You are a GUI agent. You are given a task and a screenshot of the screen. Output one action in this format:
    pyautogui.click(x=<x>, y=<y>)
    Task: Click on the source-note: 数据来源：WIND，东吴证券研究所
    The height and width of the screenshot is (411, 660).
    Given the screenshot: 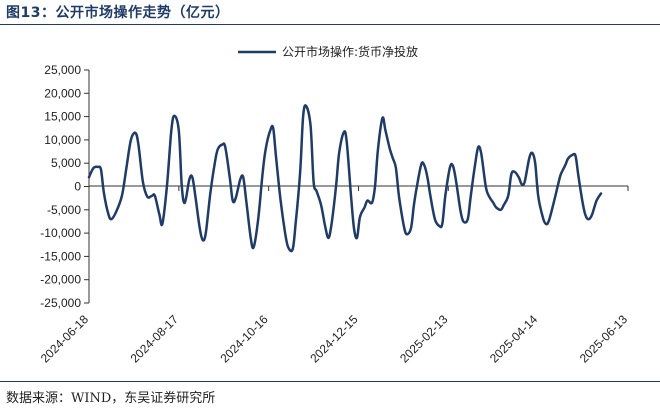 What is the action you would take?
    pyautogui.click(x=111, y=398)
    